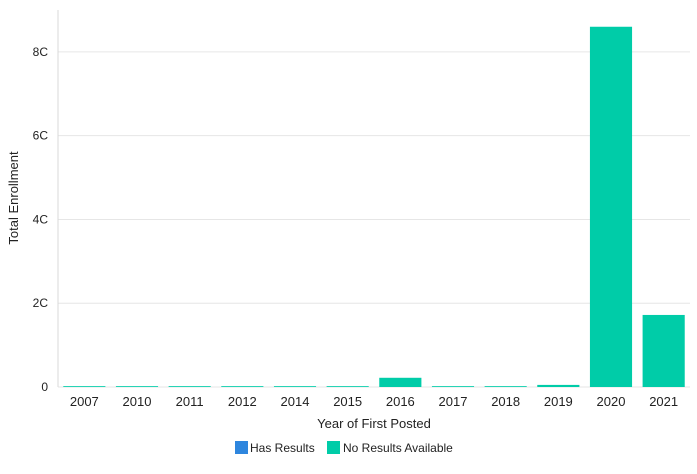 The image size is (697, 474). Describe the element at coordinates (190, 401) in the screenshot. I see `x-tick-label: 2011` at that location.